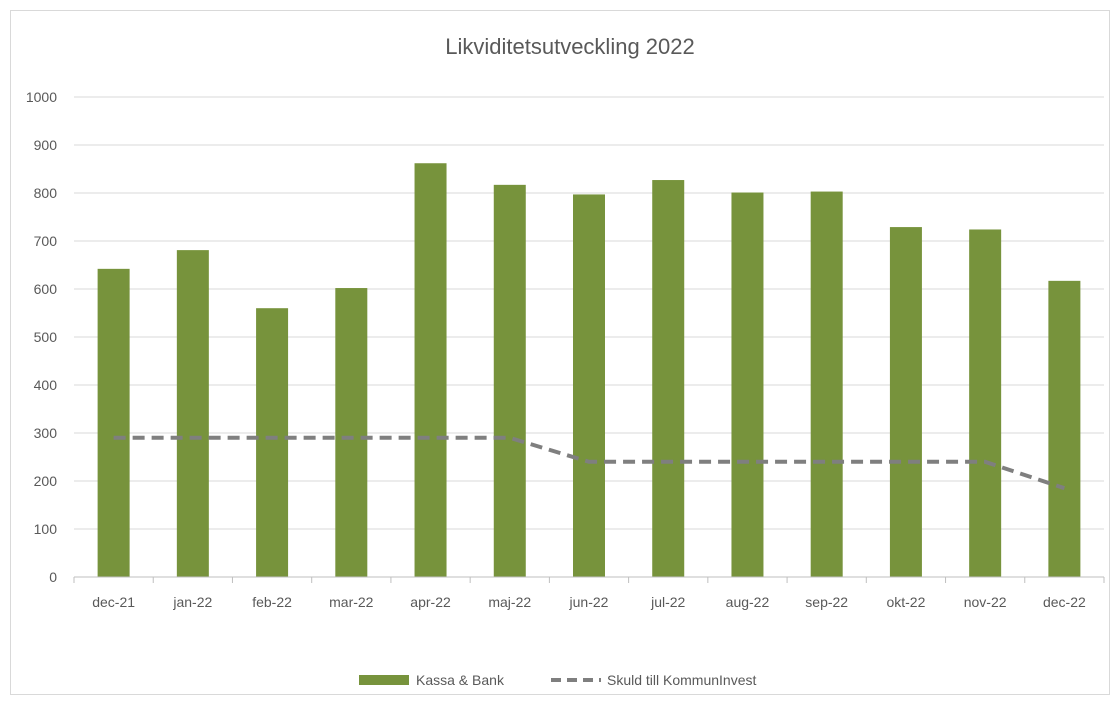  I want to click on y-tick-label: 800, so click(46, 193).